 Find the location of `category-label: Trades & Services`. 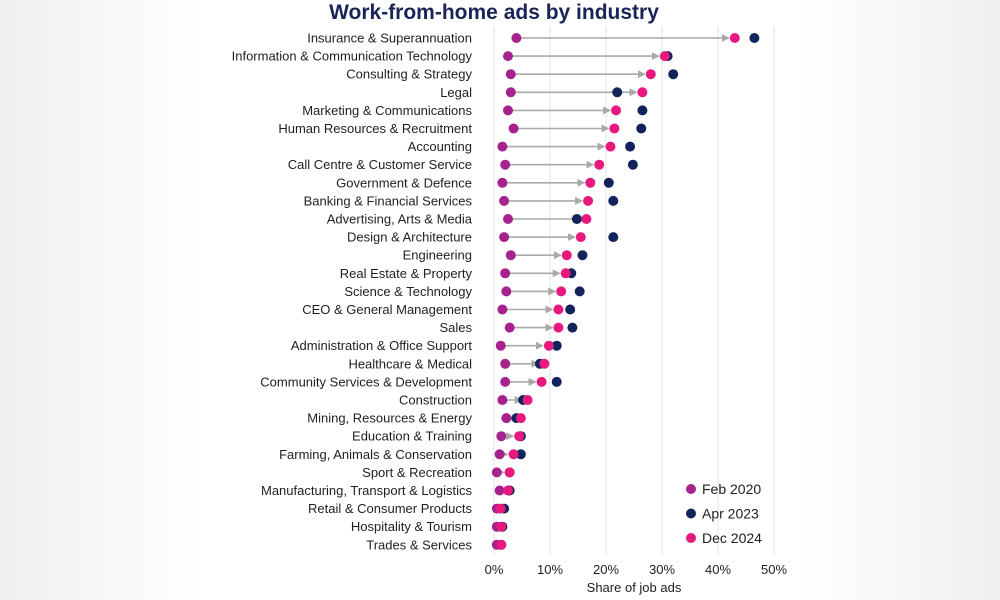

category-label: Trades & Services is located at coordinates (419, 544).